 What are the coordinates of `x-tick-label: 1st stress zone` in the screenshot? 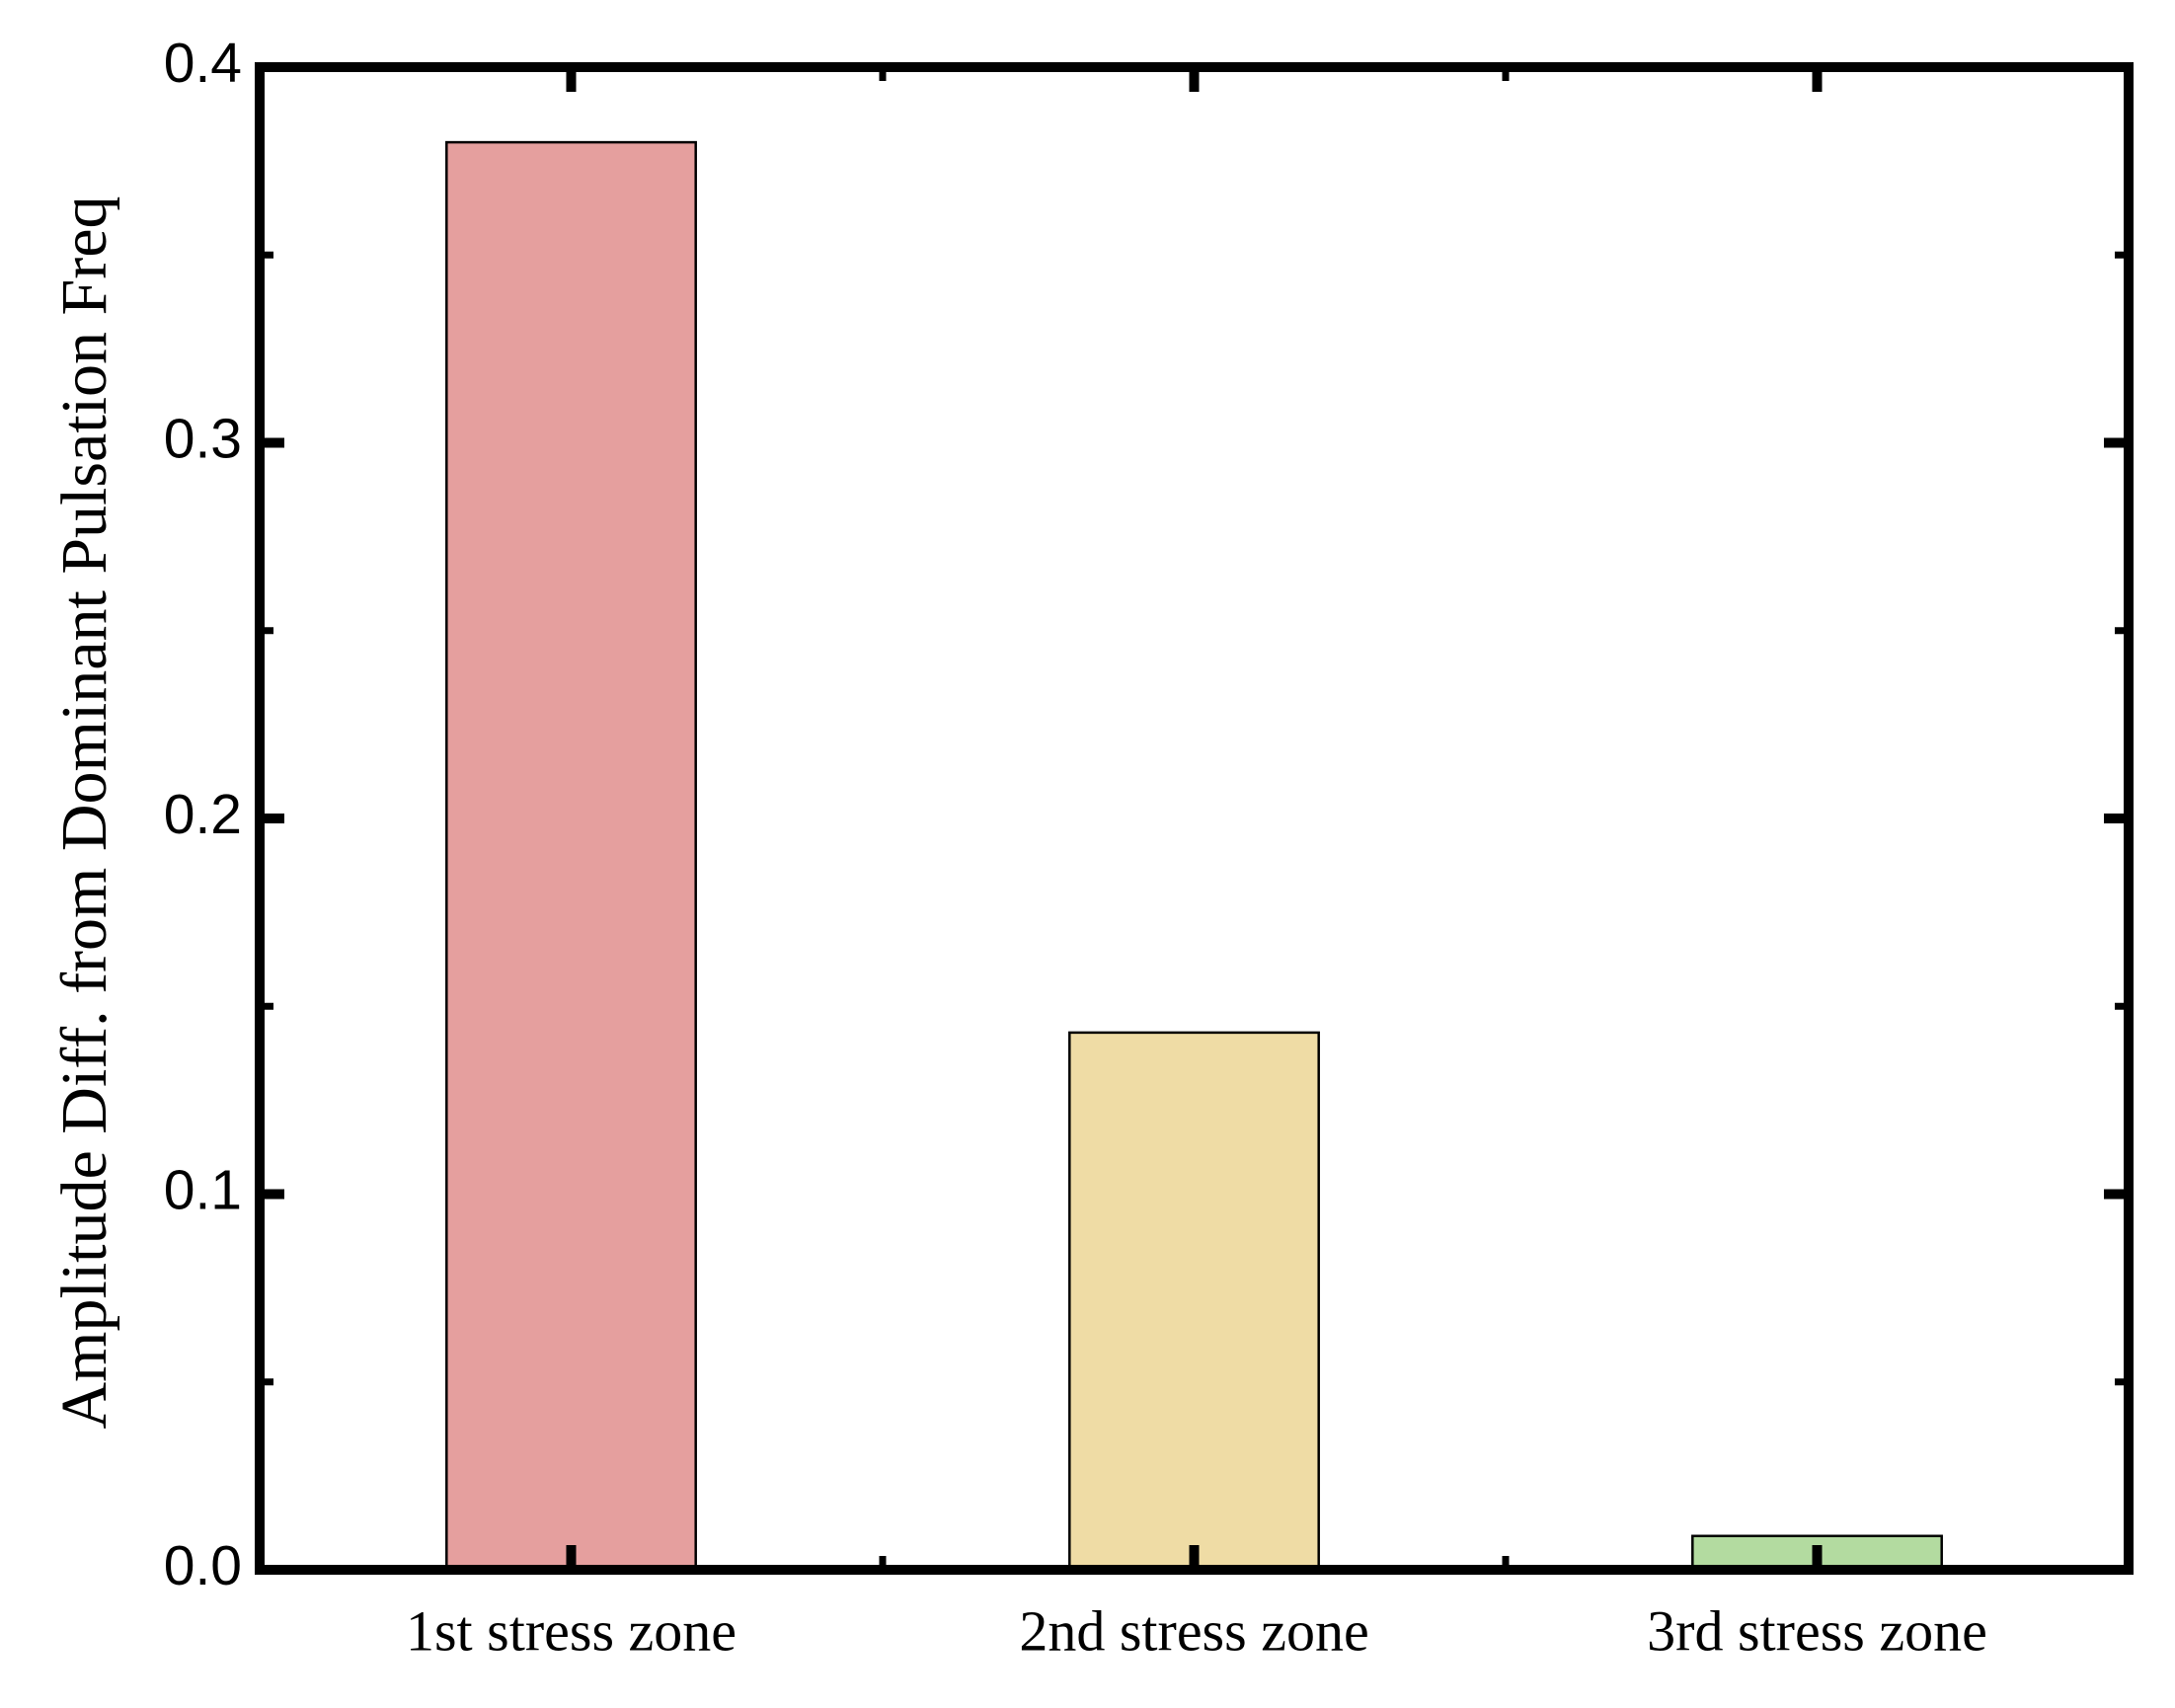 It's located at (571, 1630).